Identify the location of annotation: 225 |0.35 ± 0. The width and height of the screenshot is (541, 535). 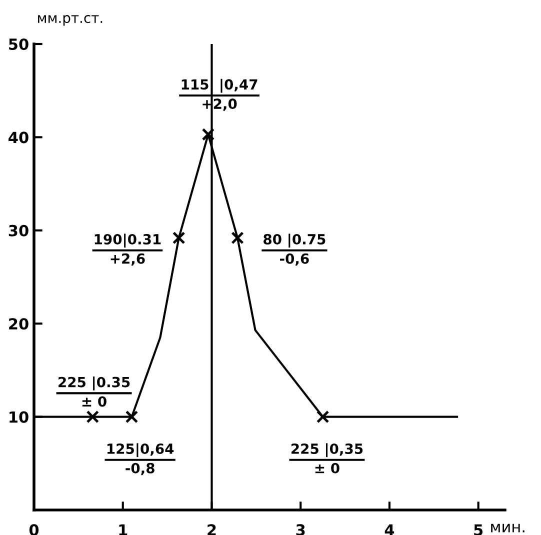
(94, 391).